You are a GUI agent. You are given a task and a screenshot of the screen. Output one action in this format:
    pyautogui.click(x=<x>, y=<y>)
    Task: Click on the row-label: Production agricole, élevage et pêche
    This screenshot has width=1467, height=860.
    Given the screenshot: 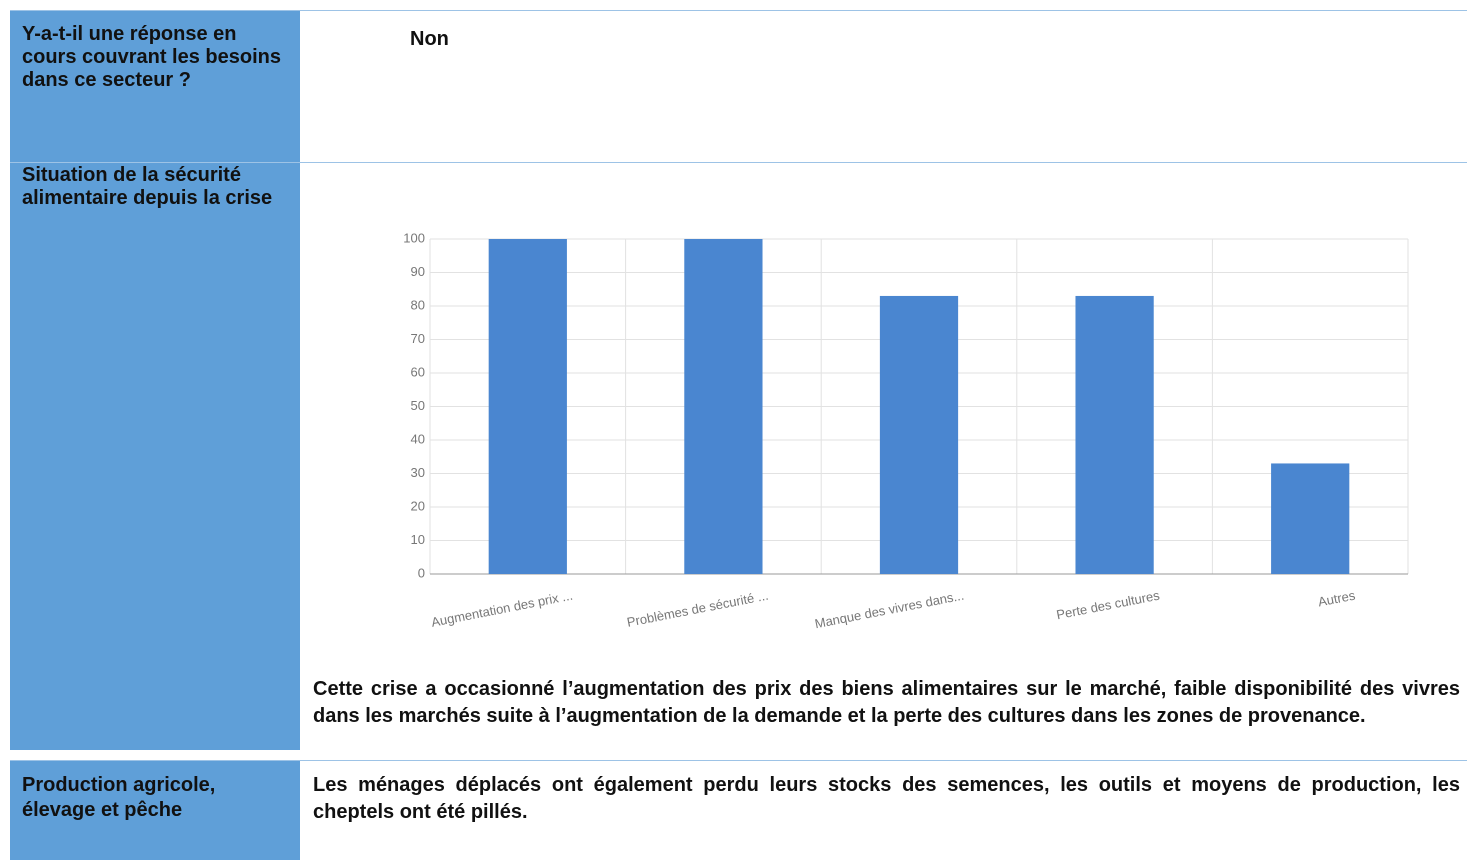 What is the action you would take?
    pyautogui.click(x=155, y=810)
    